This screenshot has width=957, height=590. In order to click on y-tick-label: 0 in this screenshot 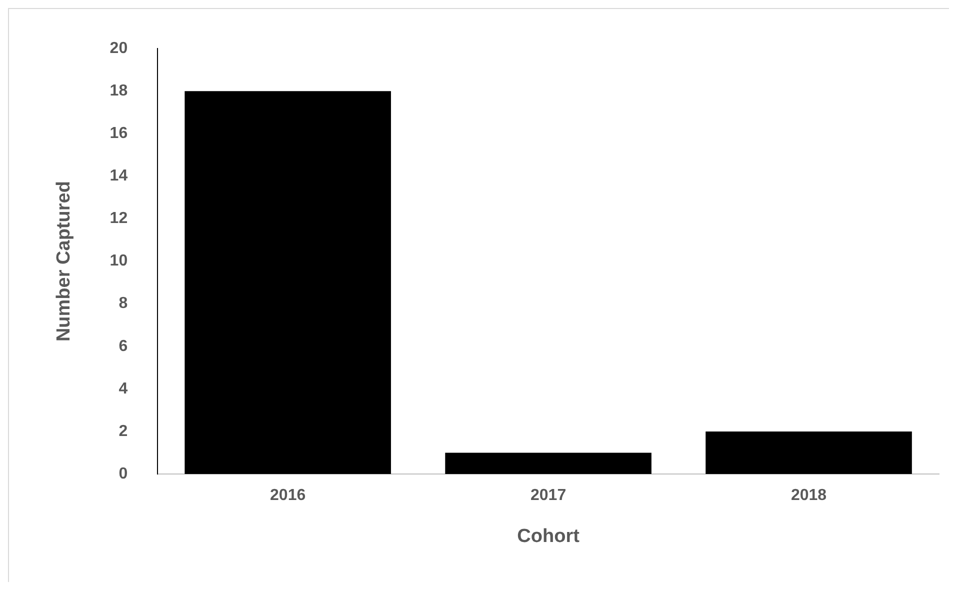, I will do `click(123, 473)`.